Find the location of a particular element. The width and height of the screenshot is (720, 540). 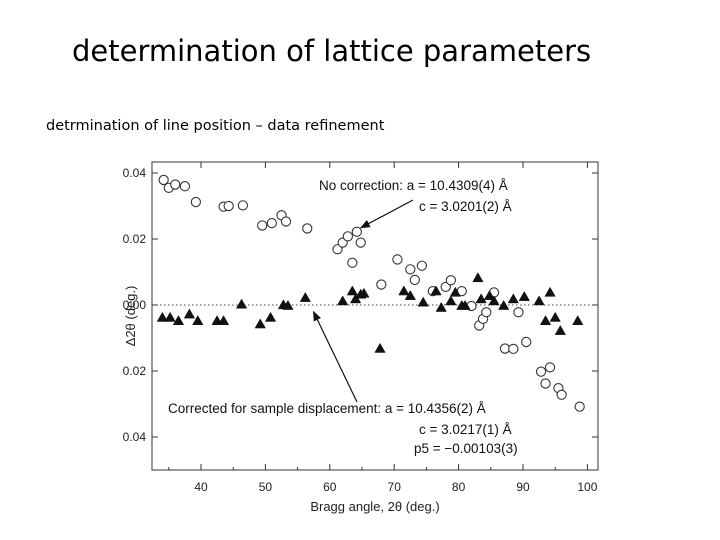

x-tick-label: 60 is located at coordinates (330, 487).